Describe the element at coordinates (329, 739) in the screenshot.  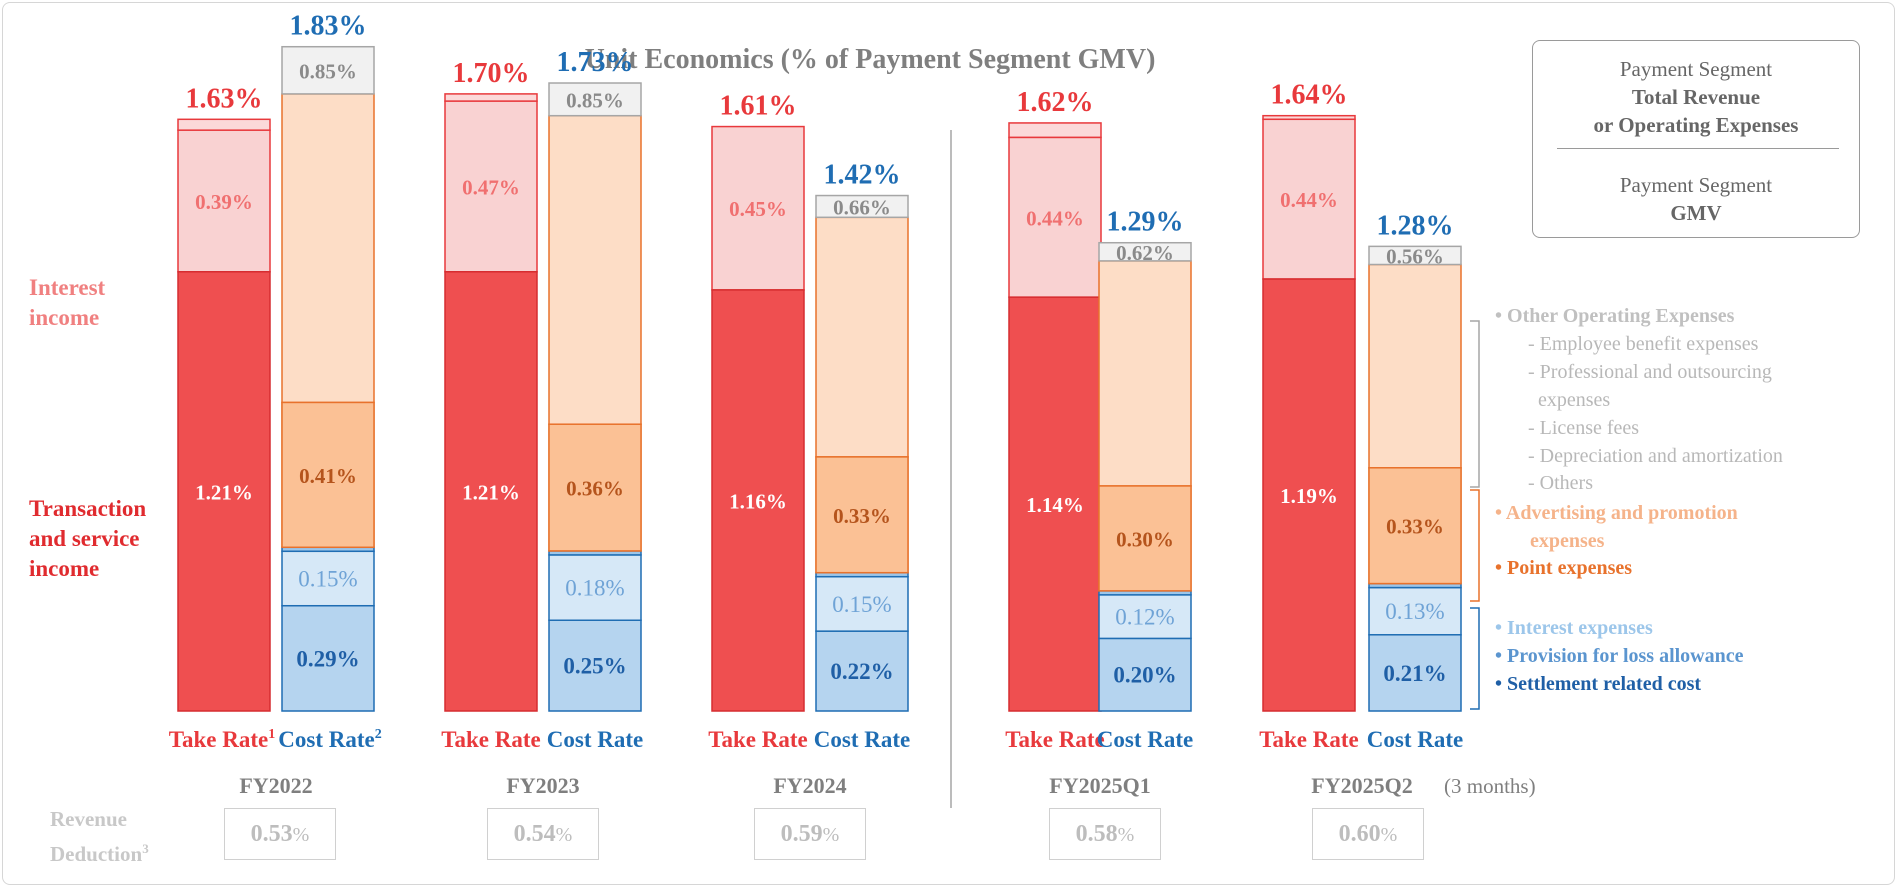
I see `cost-rate-axis-label: Cost Rate2` at that location.